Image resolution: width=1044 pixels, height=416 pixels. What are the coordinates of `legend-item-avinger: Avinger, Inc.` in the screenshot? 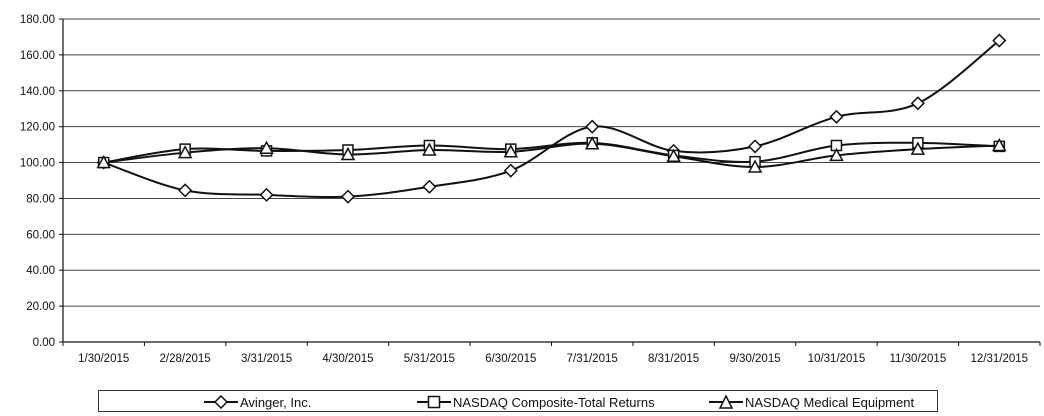 It's located at (257, 402).